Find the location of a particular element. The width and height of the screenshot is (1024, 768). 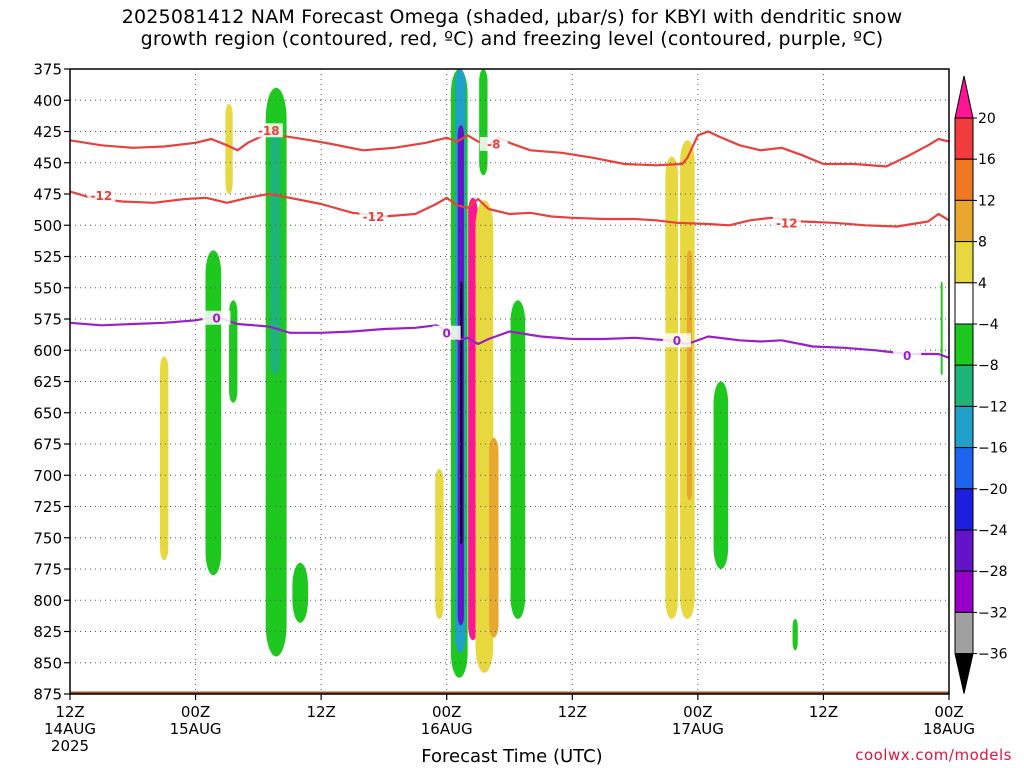

y-tick-label-750: 750 is located at coordinates (47, 538).